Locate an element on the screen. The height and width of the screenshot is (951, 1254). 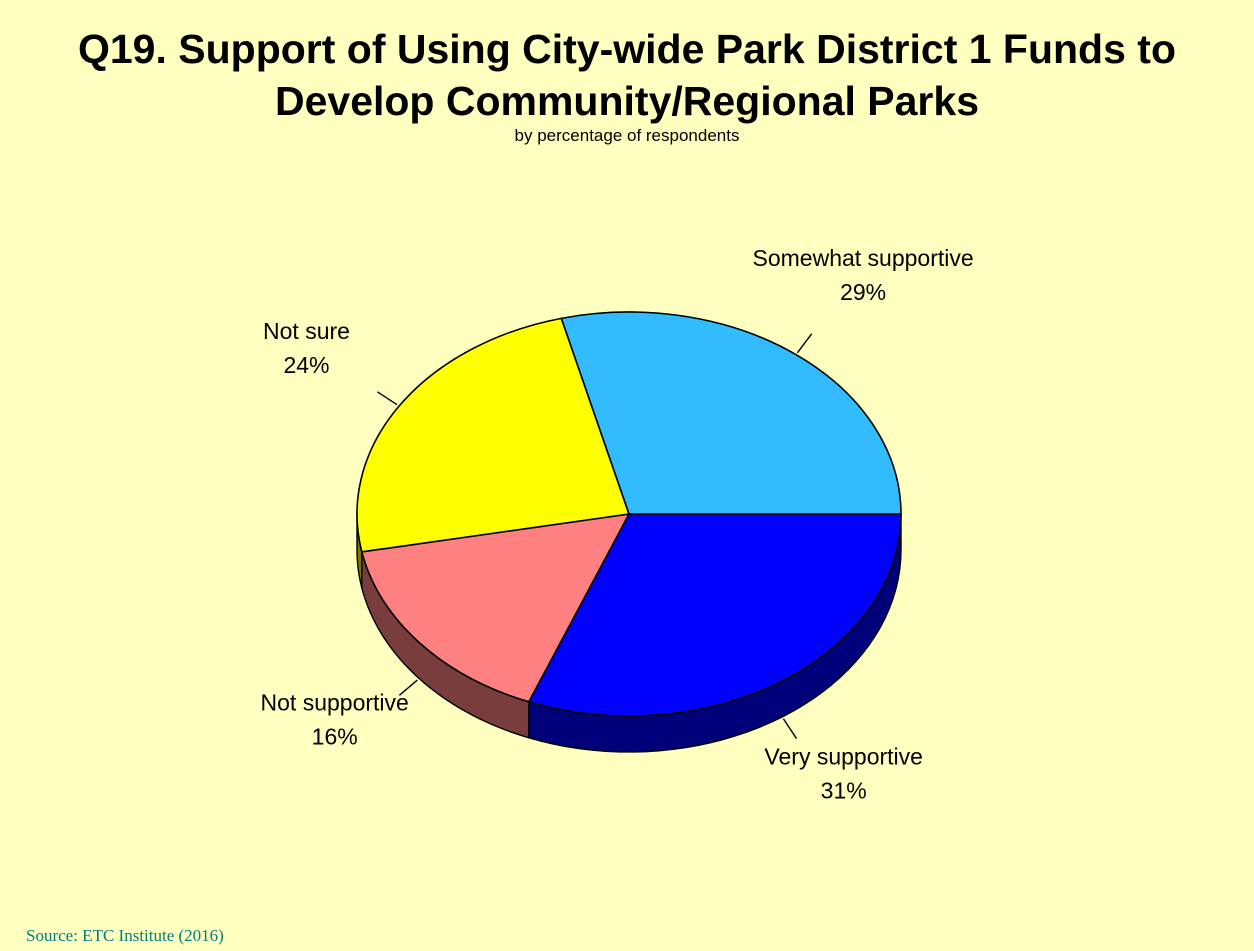
leader-line-not-sure is located at coordinates (387, 398).